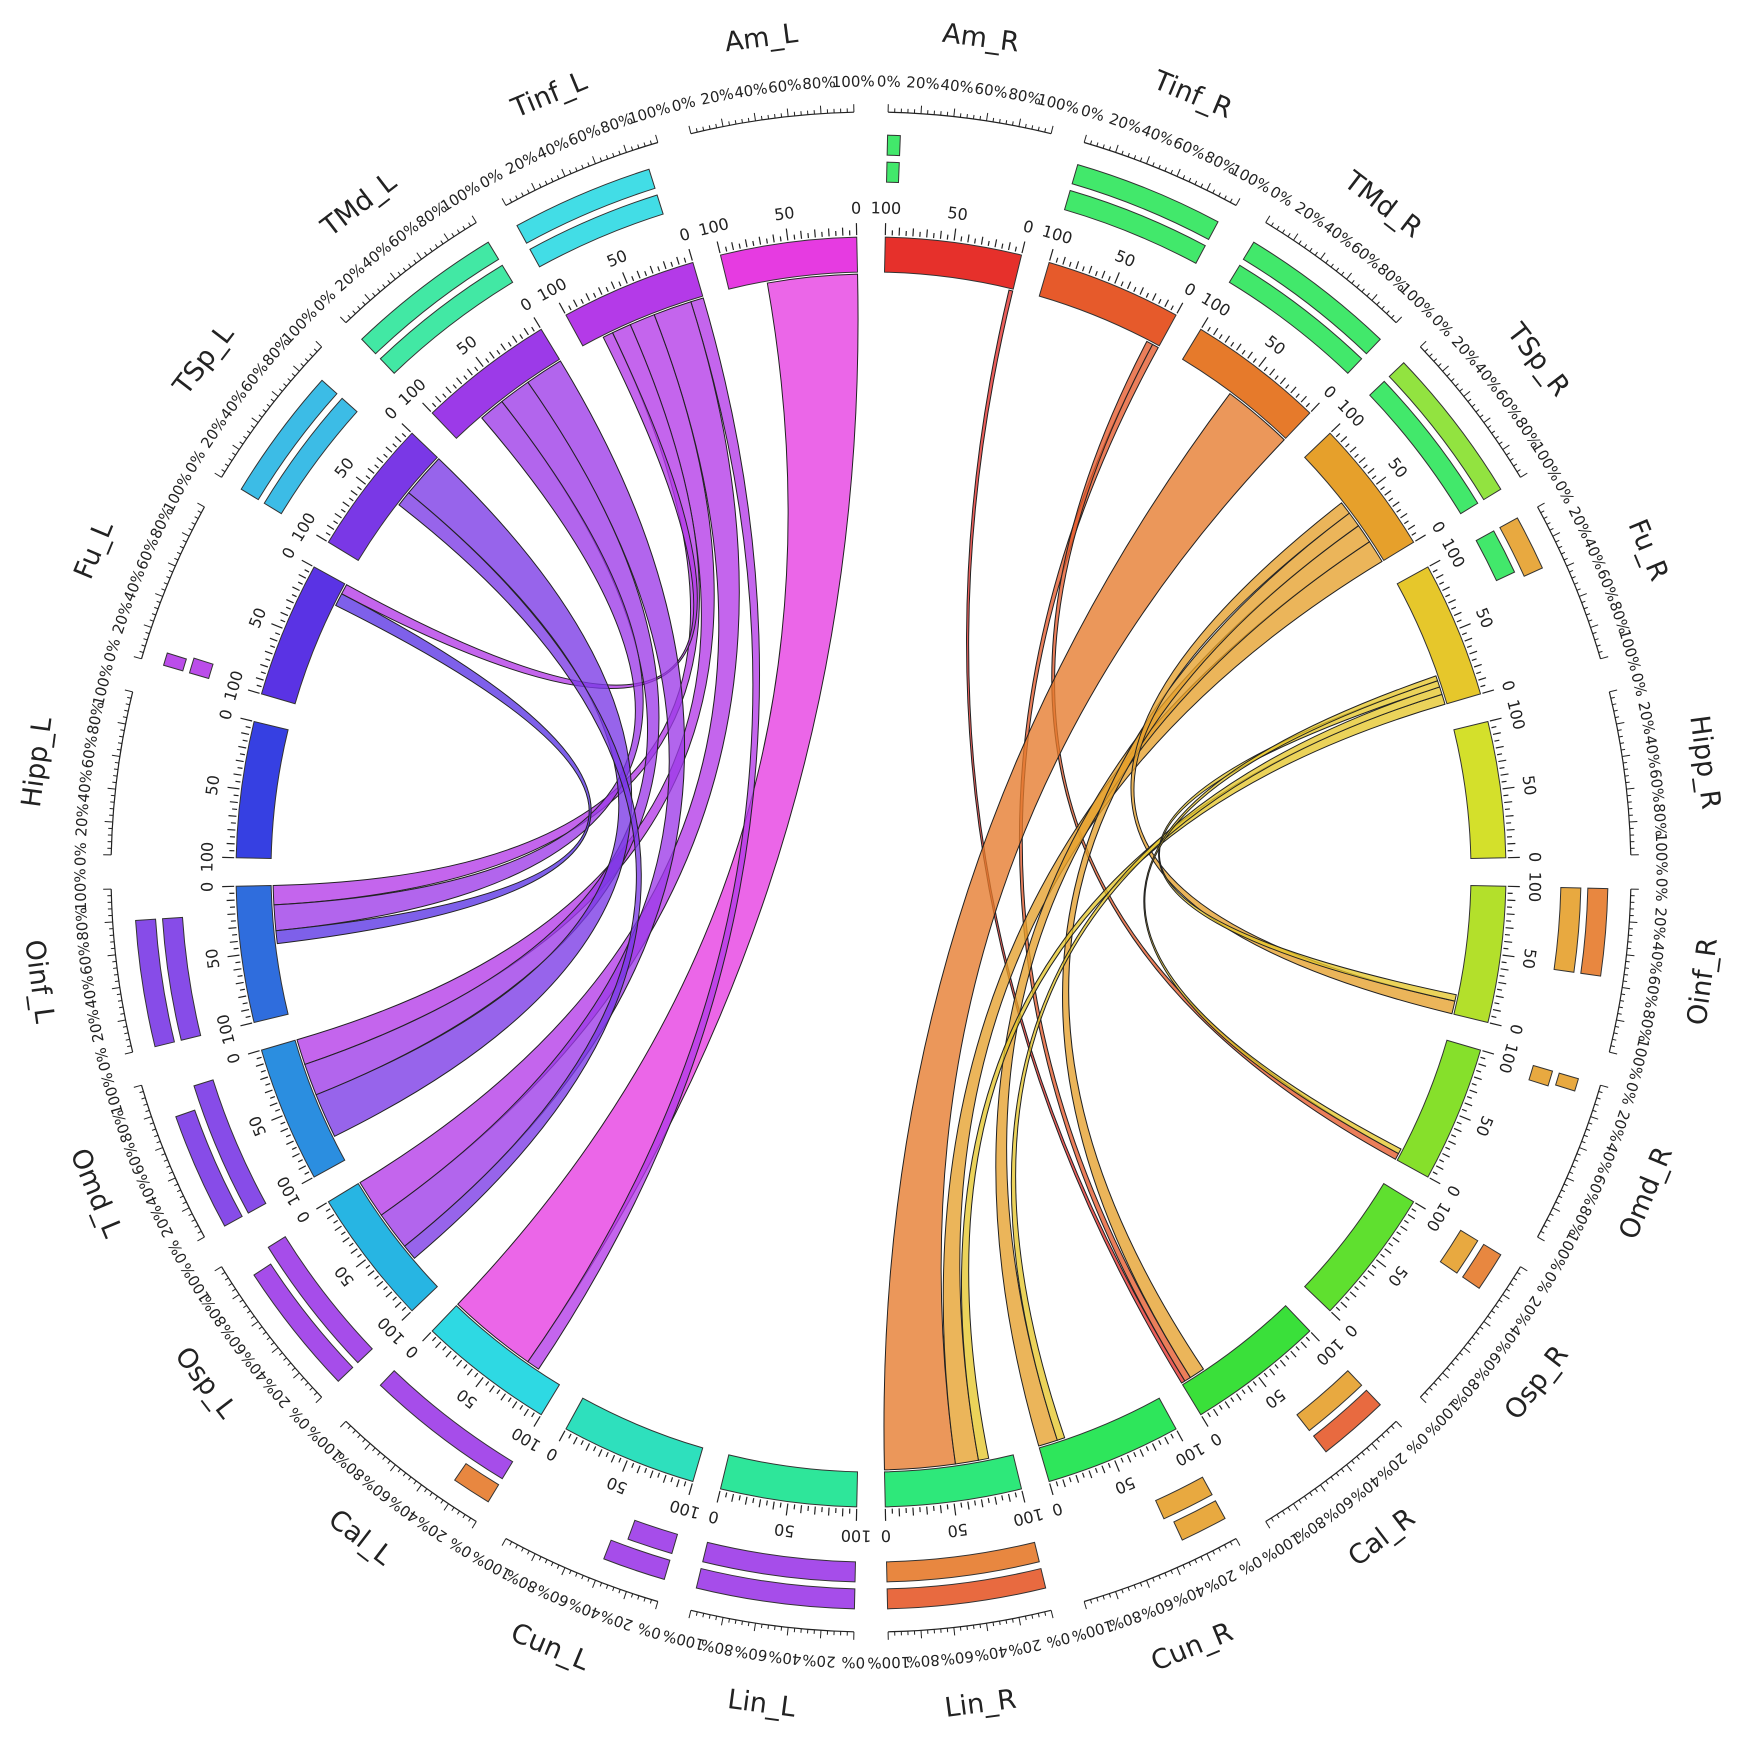  I want to click on segment-arc-fu_r, so click(1439, 635).